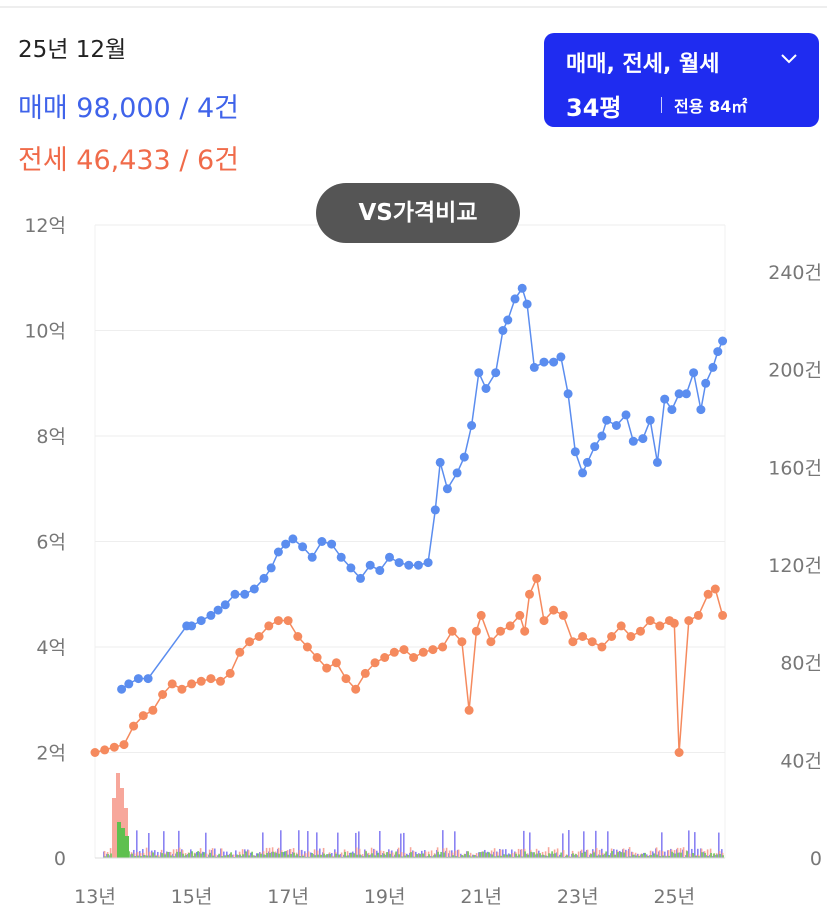  I want to click on y-right-tick-label: 120건, so click(795, 566).